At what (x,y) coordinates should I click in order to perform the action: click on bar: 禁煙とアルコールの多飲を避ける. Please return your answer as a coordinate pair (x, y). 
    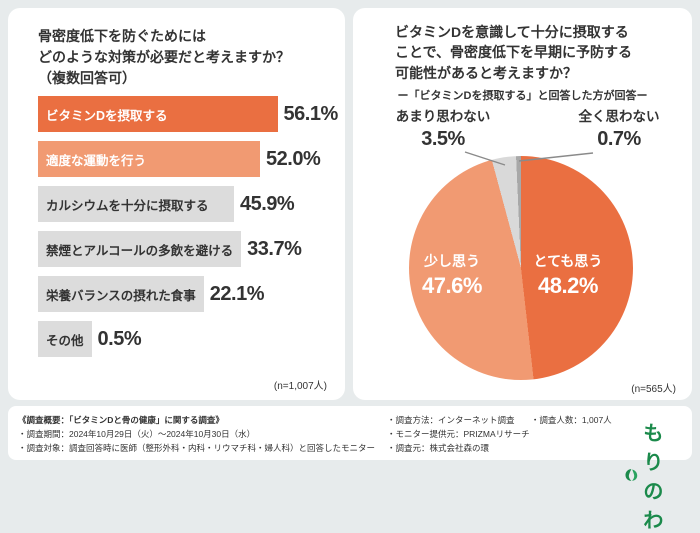
    Looking at the image, I should click on (140, 249).